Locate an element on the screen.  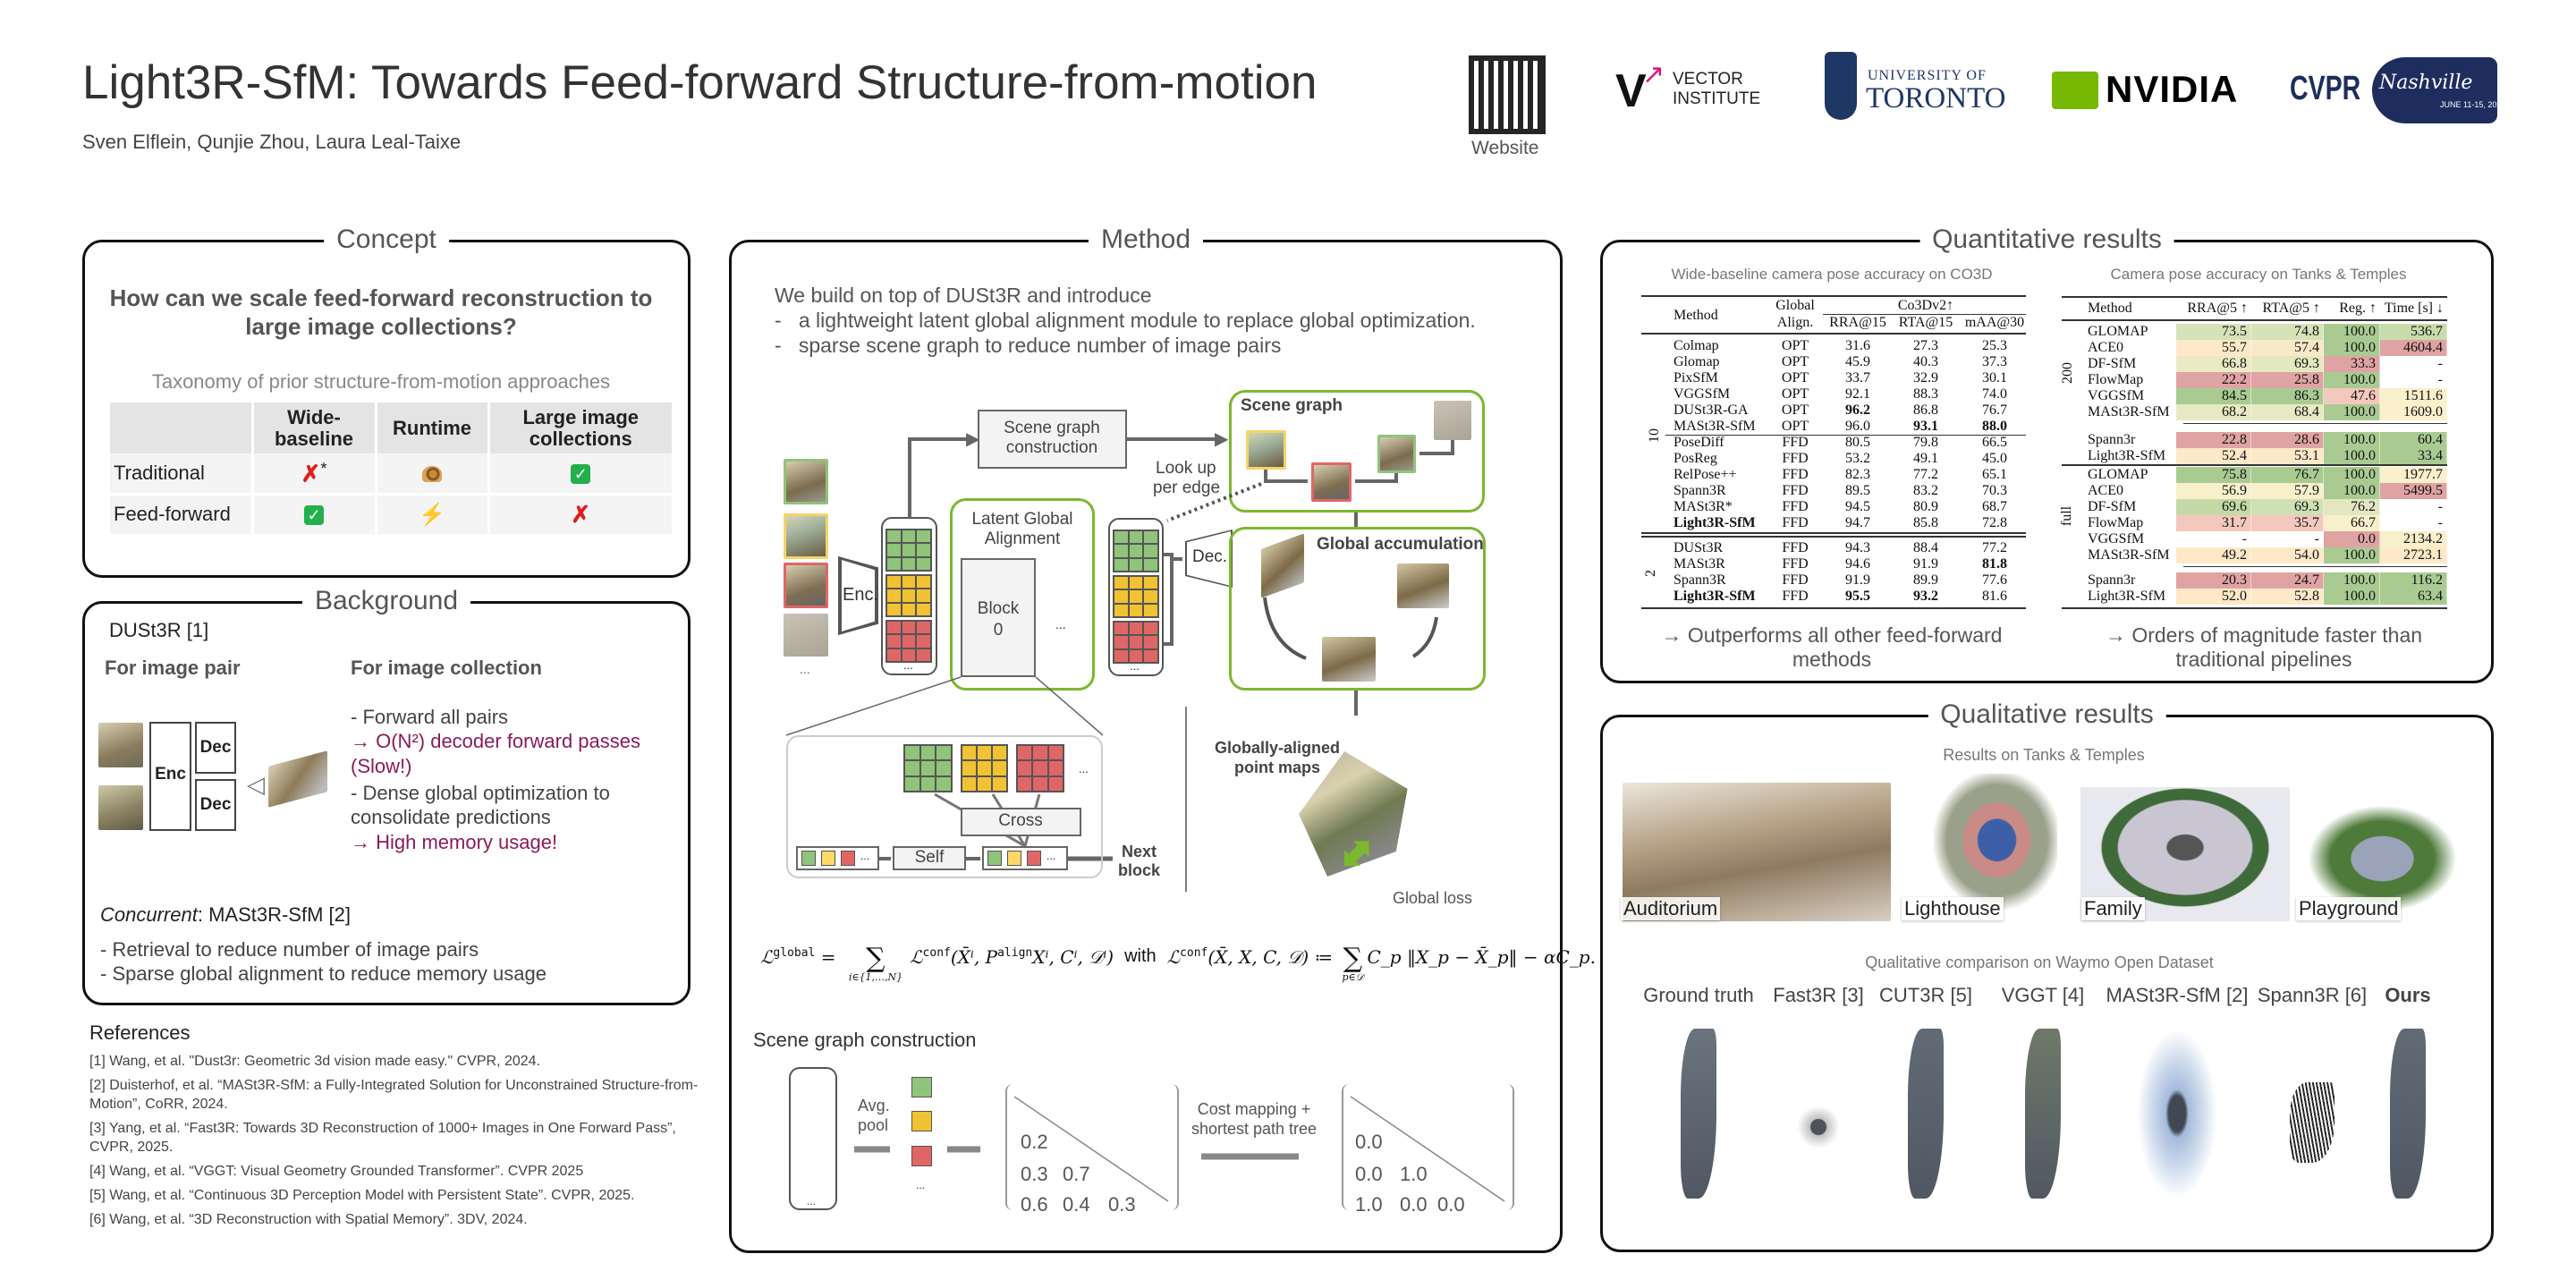
cross-attention-box is located at coordinates (1021, 822).